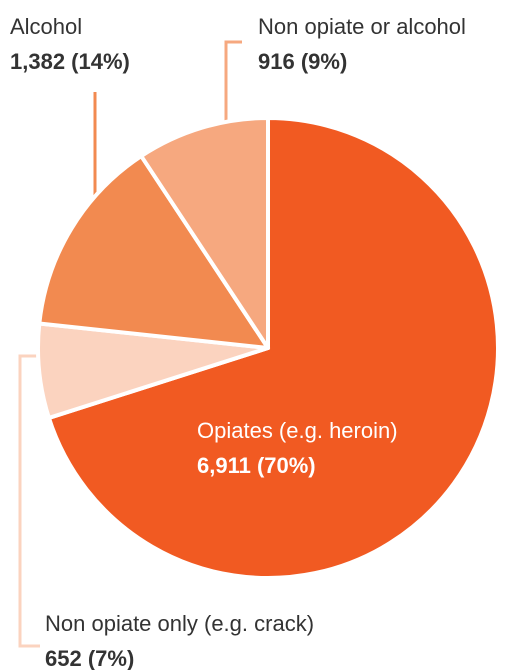 The height and width of the screenshot is (670, 516). Describe the element at coordinates (89, 658) in the screenshot. I see `slice-value-label: 652 (7%)` at that location.